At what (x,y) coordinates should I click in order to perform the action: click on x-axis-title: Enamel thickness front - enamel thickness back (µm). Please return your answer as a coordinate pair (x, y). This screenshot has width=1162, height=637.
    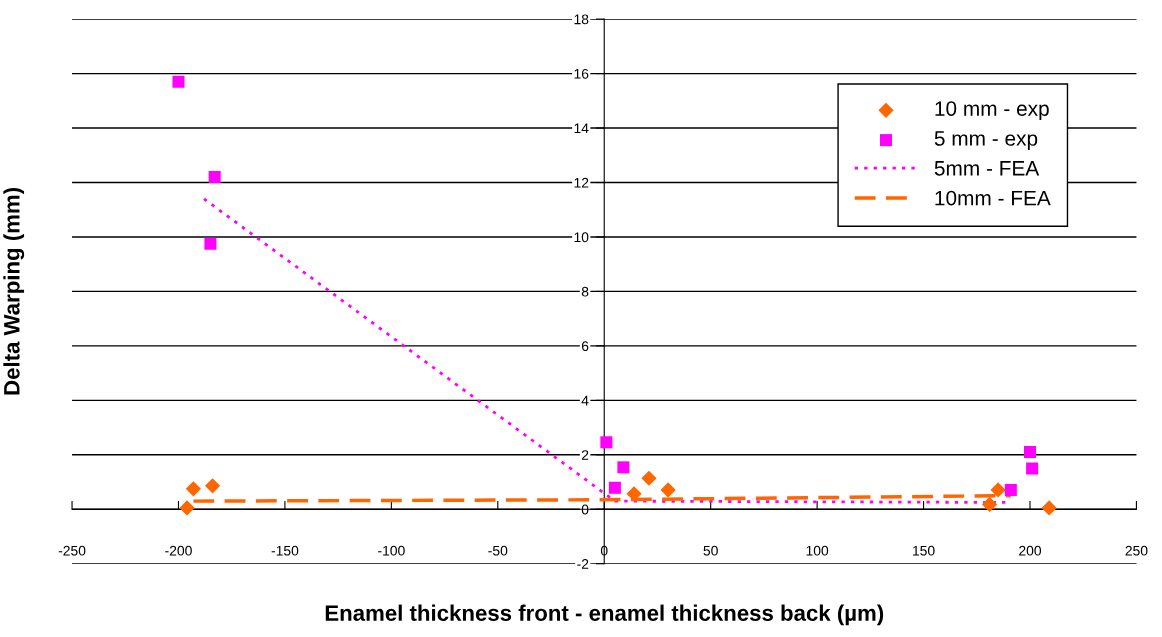
    Looking at the image, I should click on (604, 615).